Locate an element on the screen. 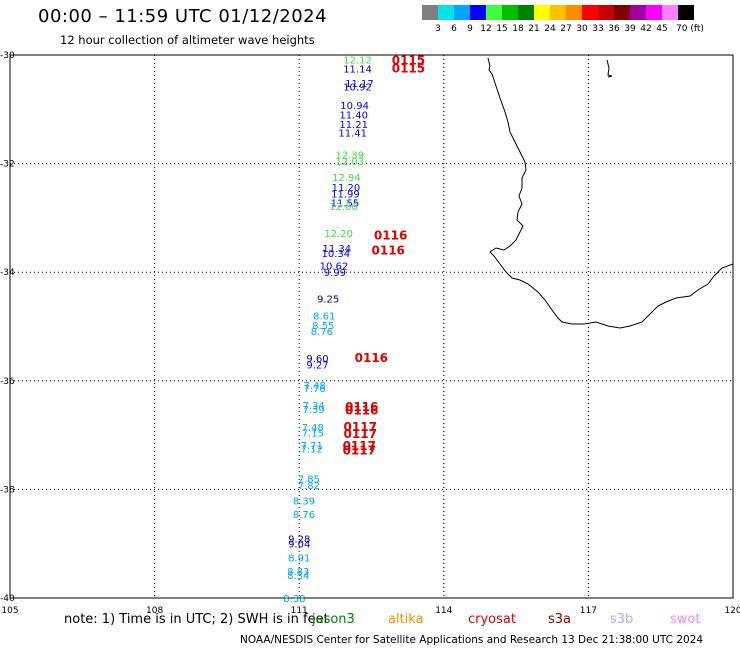 The image size is (740, 650). wave-height-value: 9.28 is located at coordinates (299, 539).